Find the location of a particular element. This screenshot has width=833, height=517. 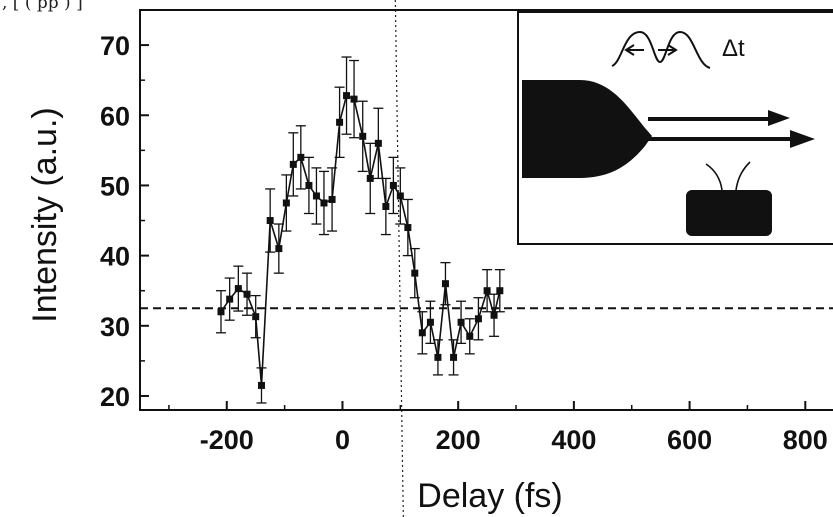

header-fragment: , [ ( pp ) ] is located at coordinates (42, 6).